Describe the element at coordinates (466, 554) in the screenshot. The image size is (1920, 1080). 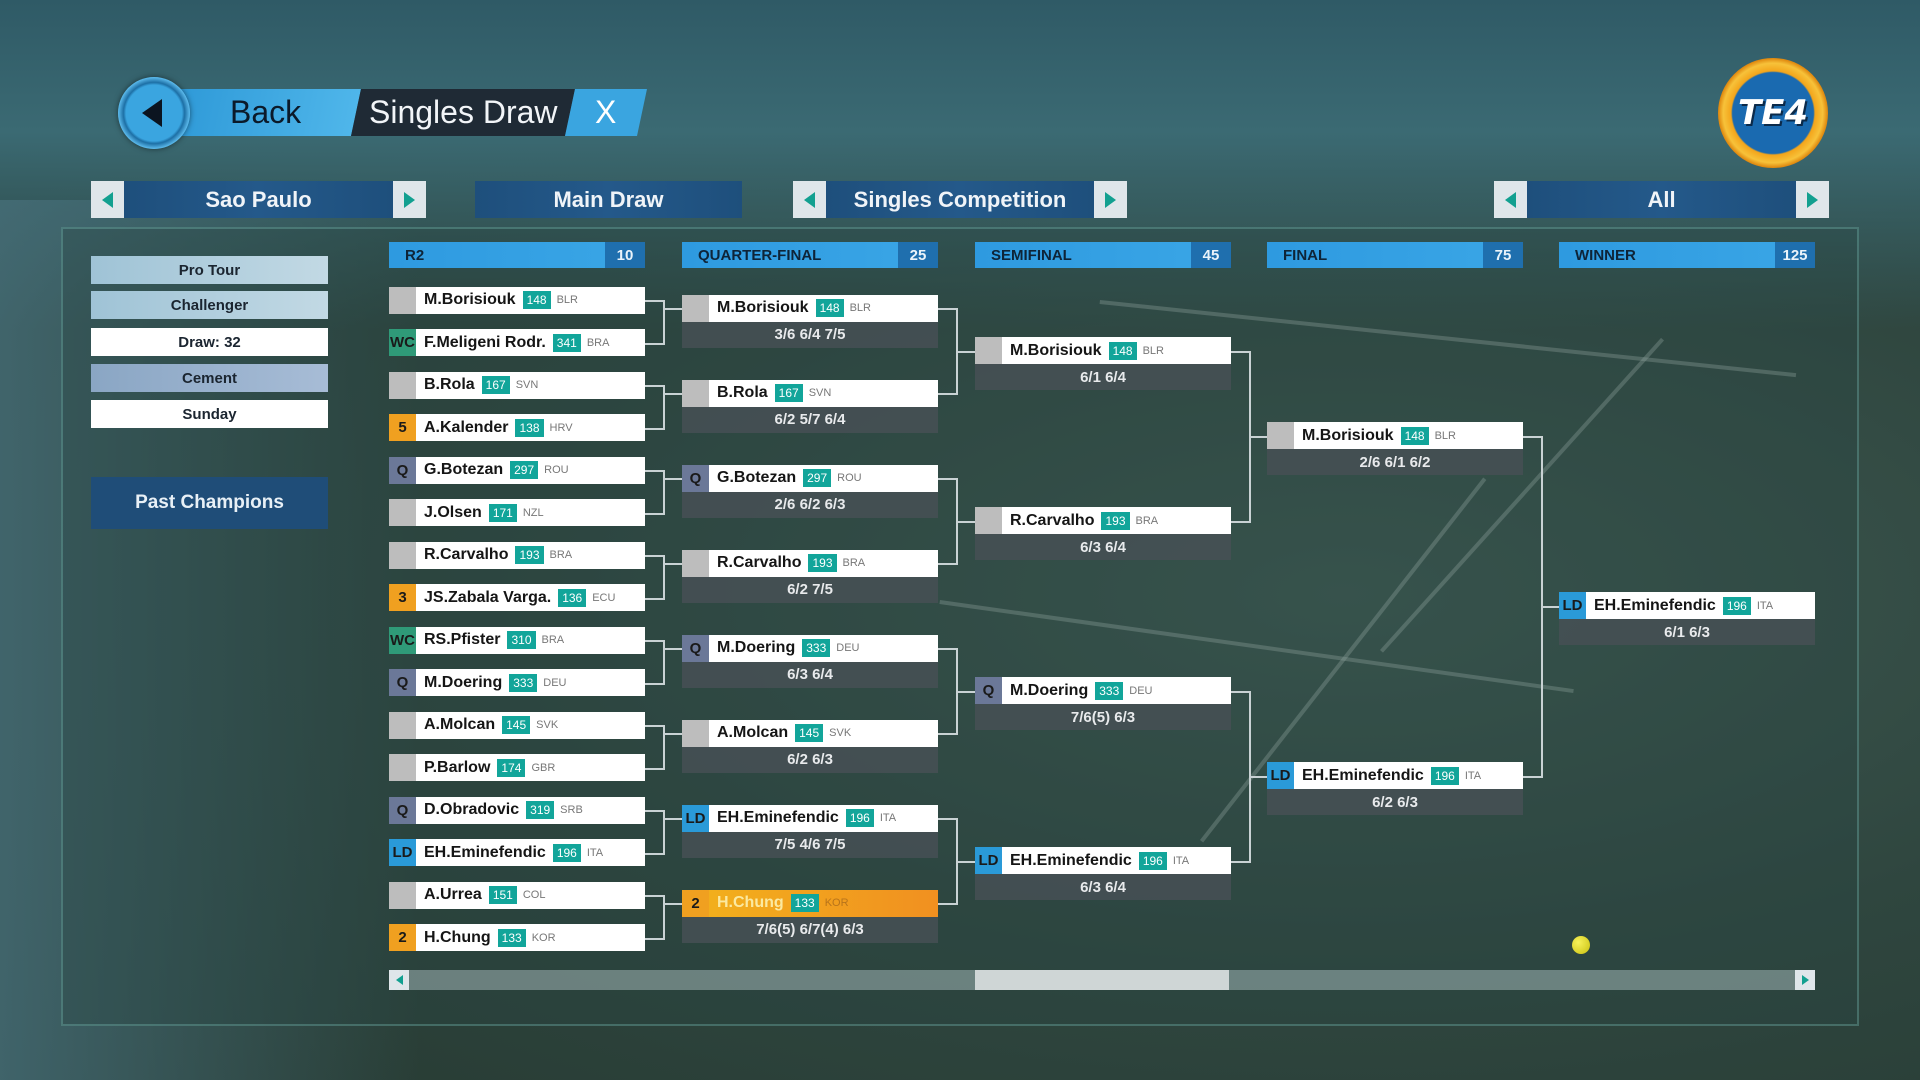
I see `player-name: R.Carvalho` at that location.